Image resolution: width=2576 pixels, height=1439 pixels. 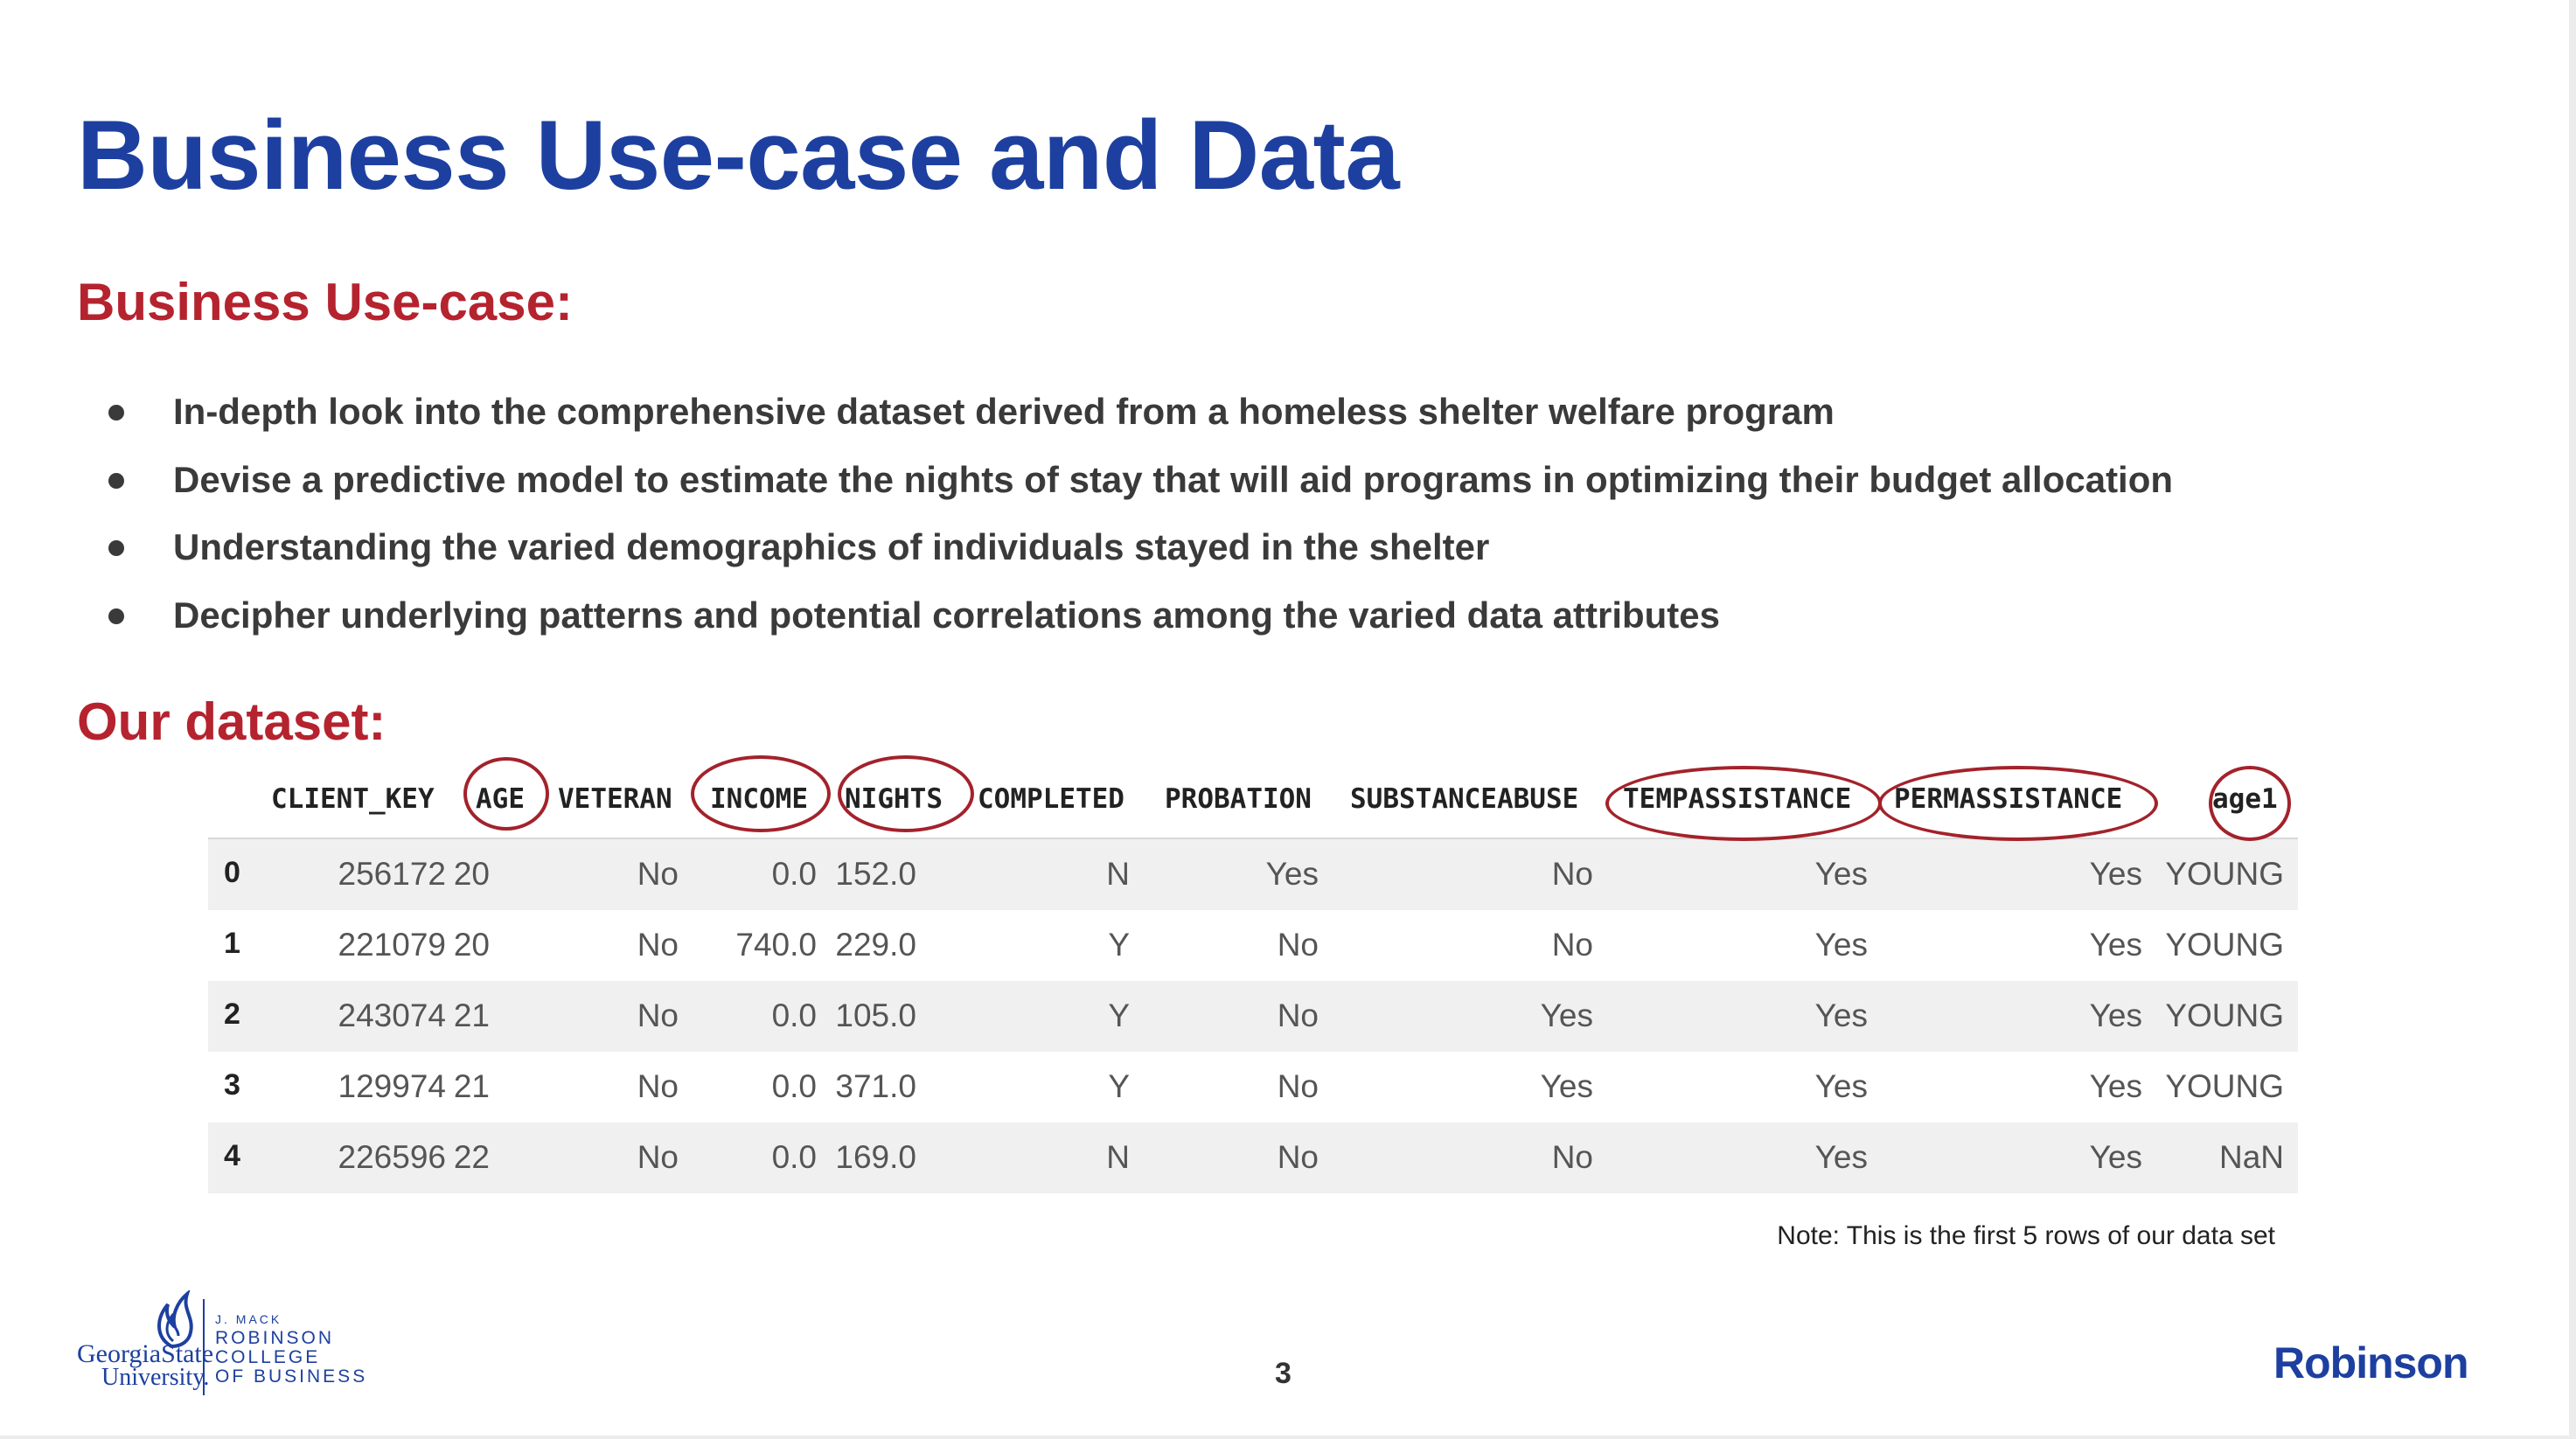 What do you see at coordinates (1253, 874) in the screenshot?
I see `table-row: 0 256172 20 No 0.0 152.0 N Yes No Yes Yes YOUNG` at bounding box center [1253, 874].